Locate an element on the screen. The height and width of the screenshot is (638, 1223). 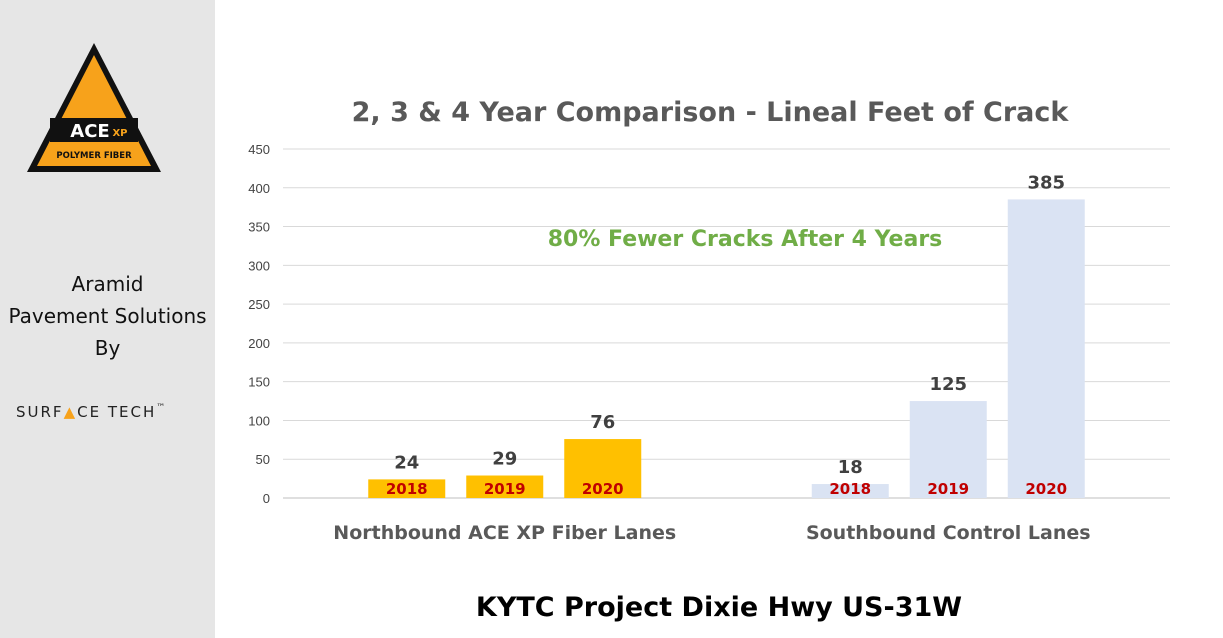
surface-tech-logo: SURF▲CE TECH™ is located at coordinates (91, 412).